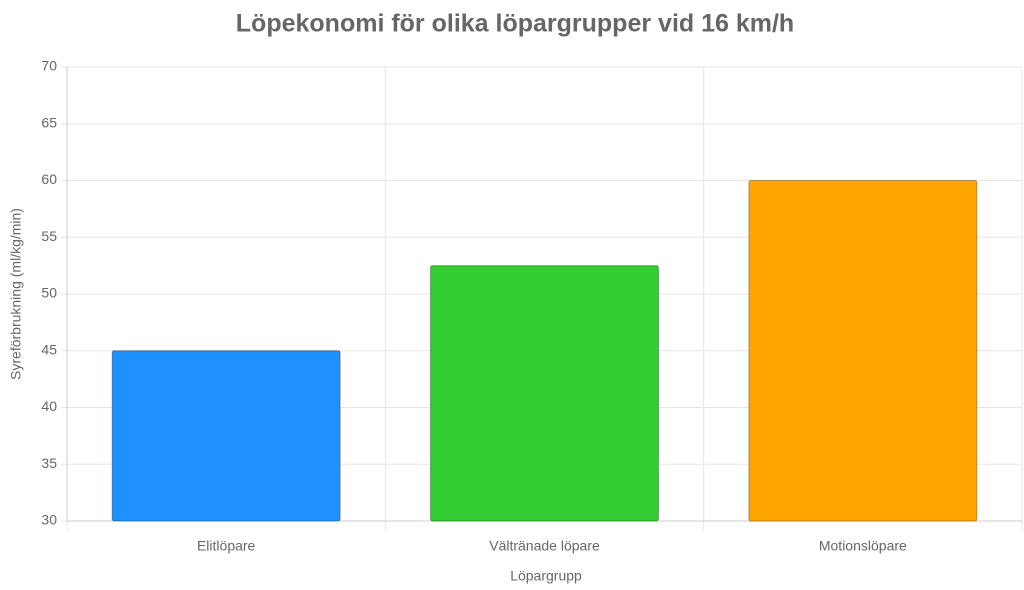  I want to click on y-tick-label: 65, so click(49, 122).